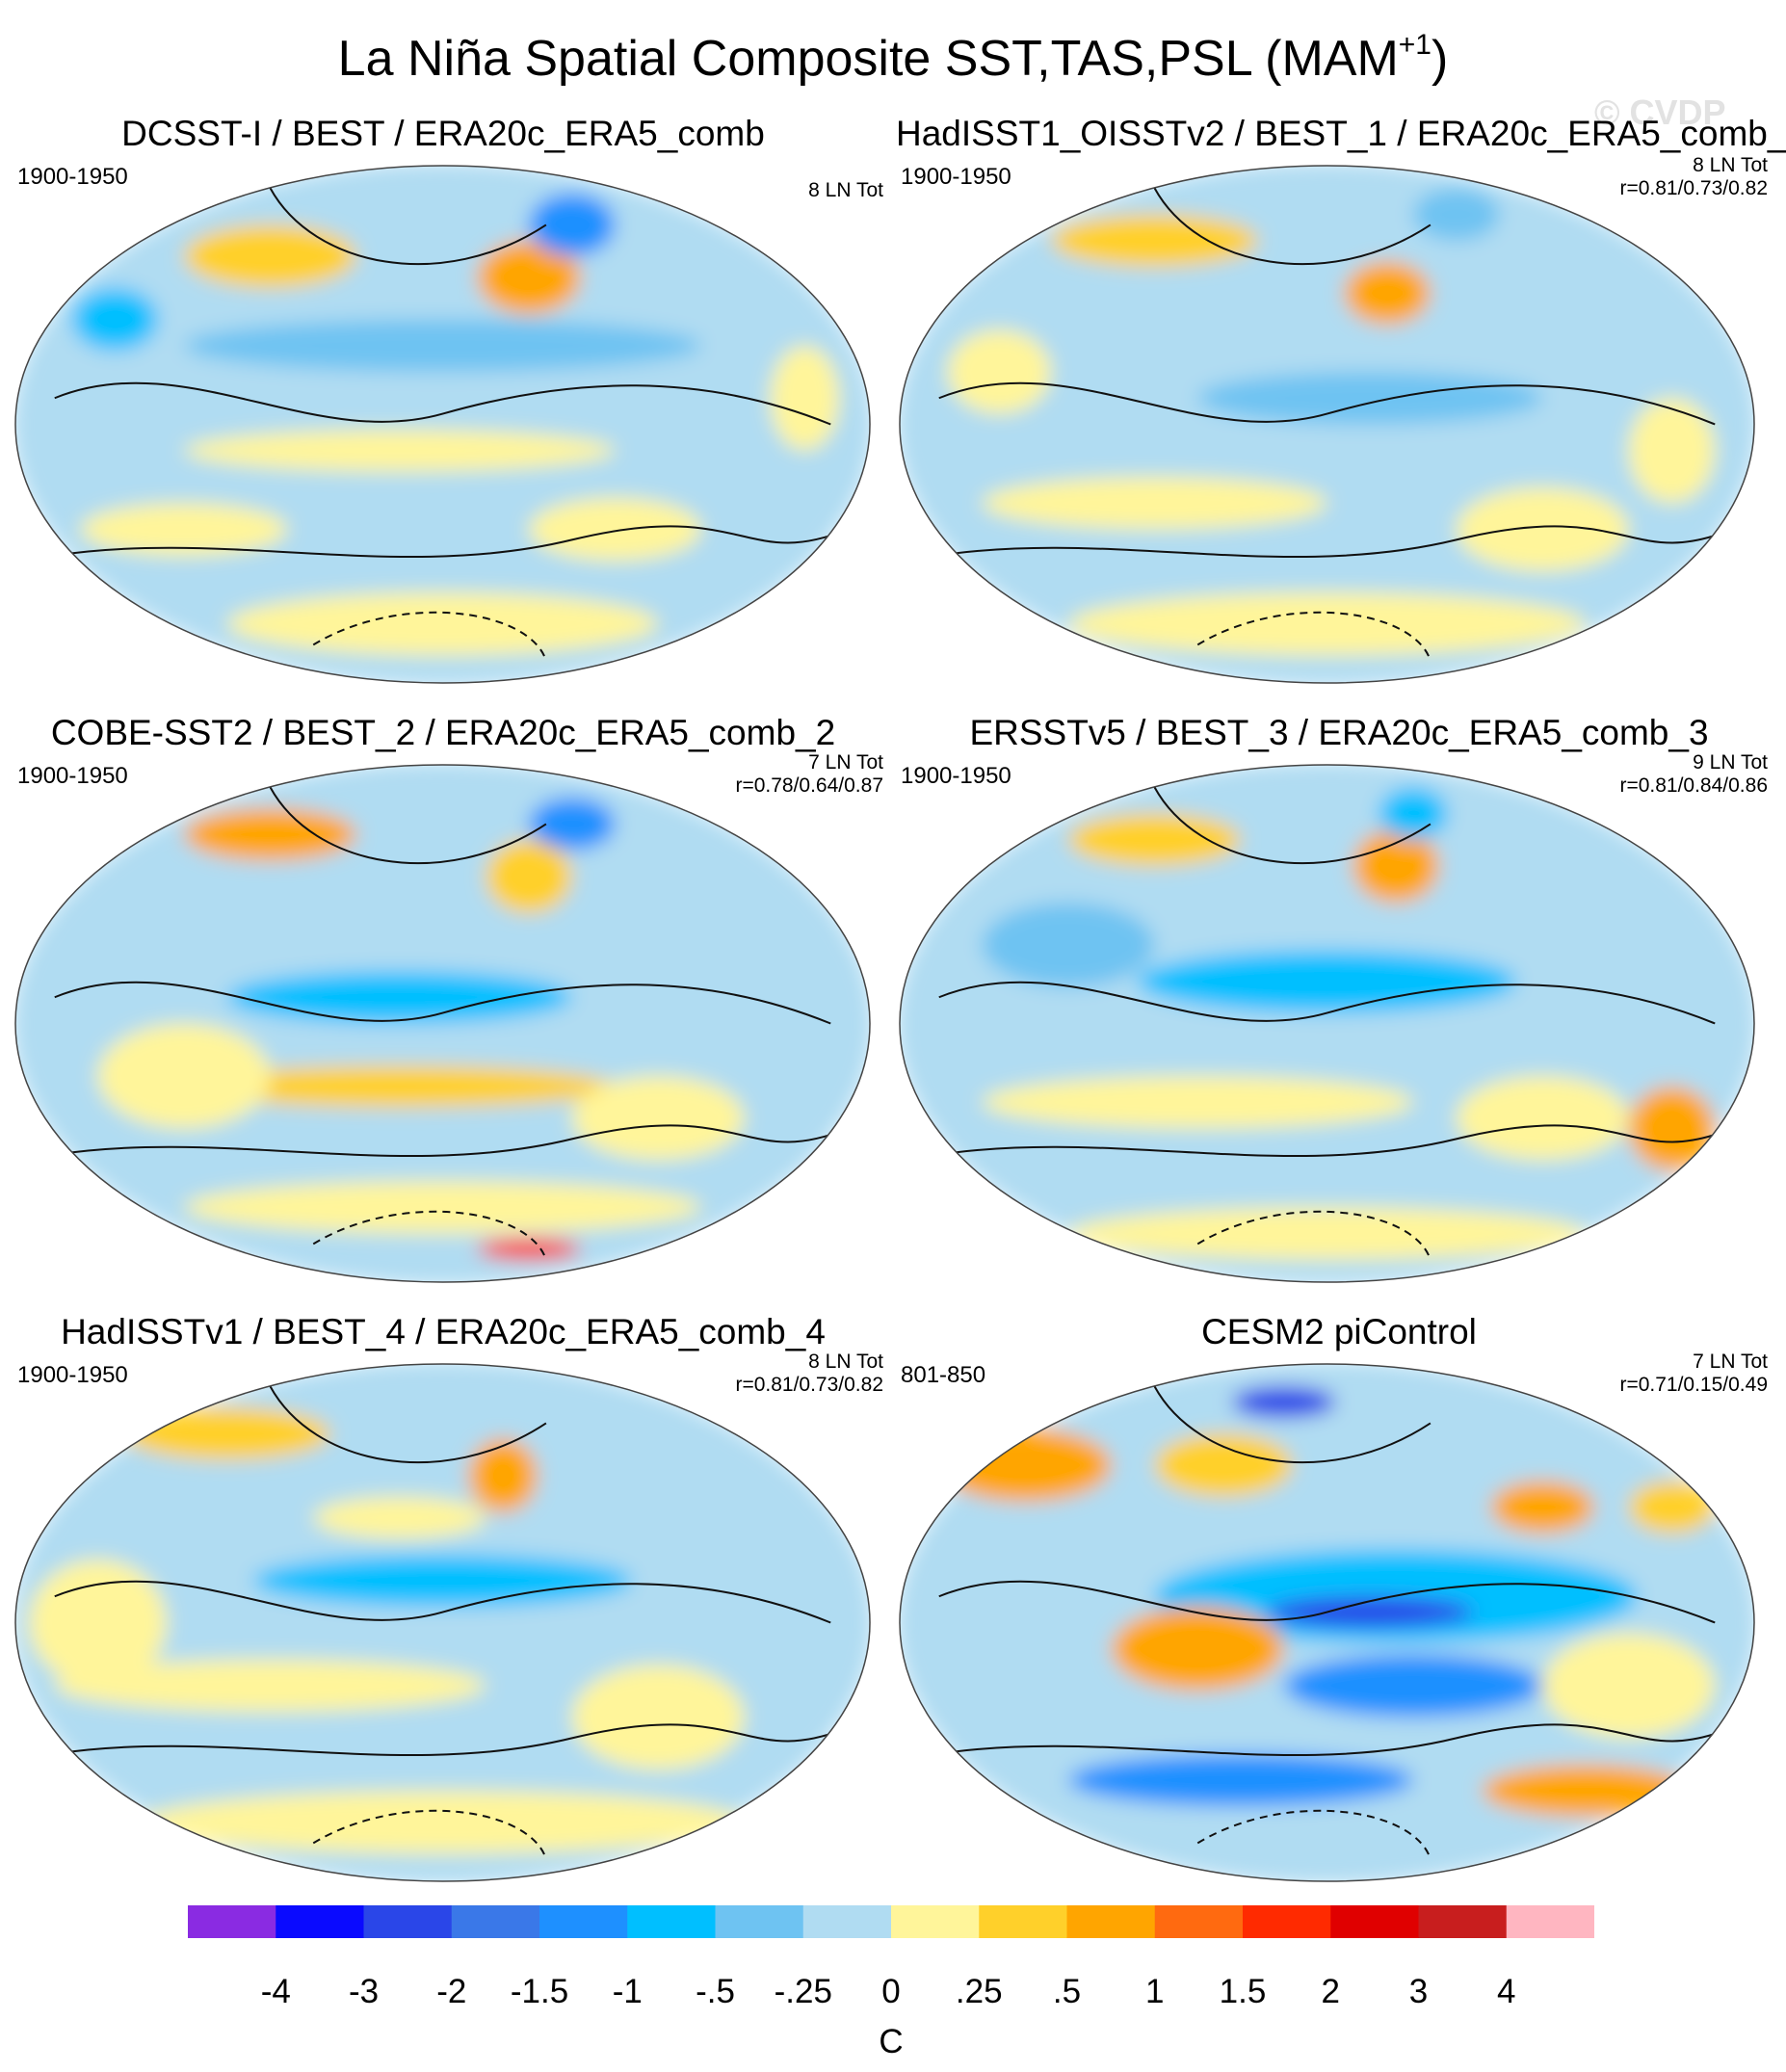  What do you see at coordinates (364, 1991) in the screenshot?
I see `colorbar-tick-label: -3` at bounding box center [364, 1991].